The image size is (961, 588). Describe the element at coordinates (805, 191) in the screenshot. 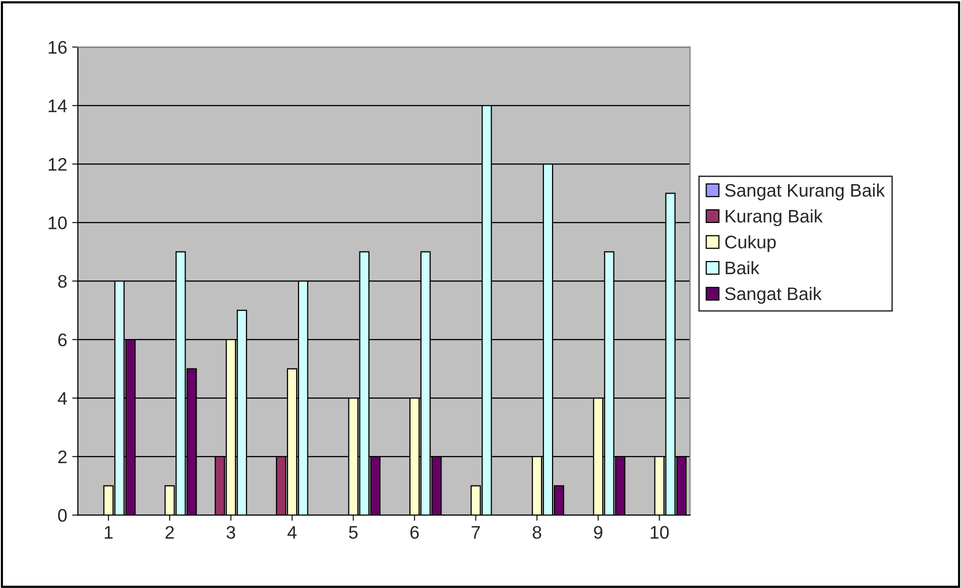

I see `legend-label: Sangat Kurang Baik` at that location.